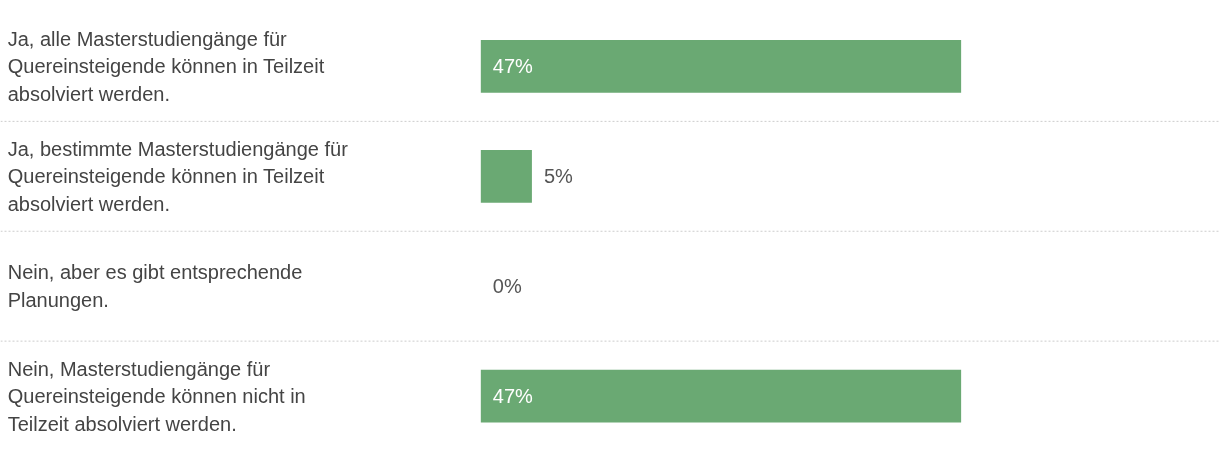 This screenshot has height=456, width=1220. What do you see at coordinates (178, 176) in the screenshot?
I see `y-tick-label: Ja, bestimmte Masterstudiengänge für Quereinsteigende können in Teilzeit absolviert werden.` at bounding box center [178, 176].